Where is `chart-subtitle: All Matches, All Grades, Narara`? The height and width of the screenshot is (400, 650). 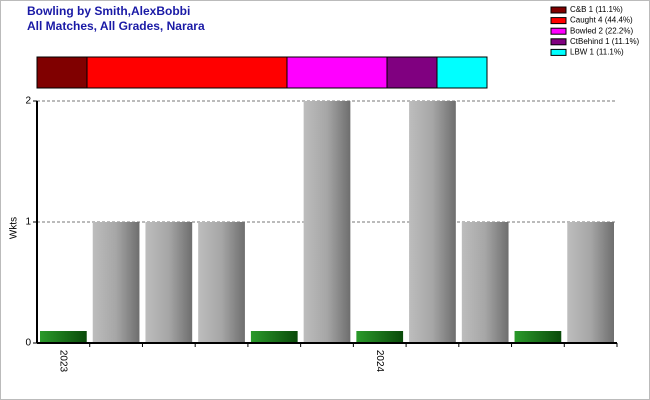
chart-subtitle: All Matches, All Grades, Narara is located at coordinates (116, 26).